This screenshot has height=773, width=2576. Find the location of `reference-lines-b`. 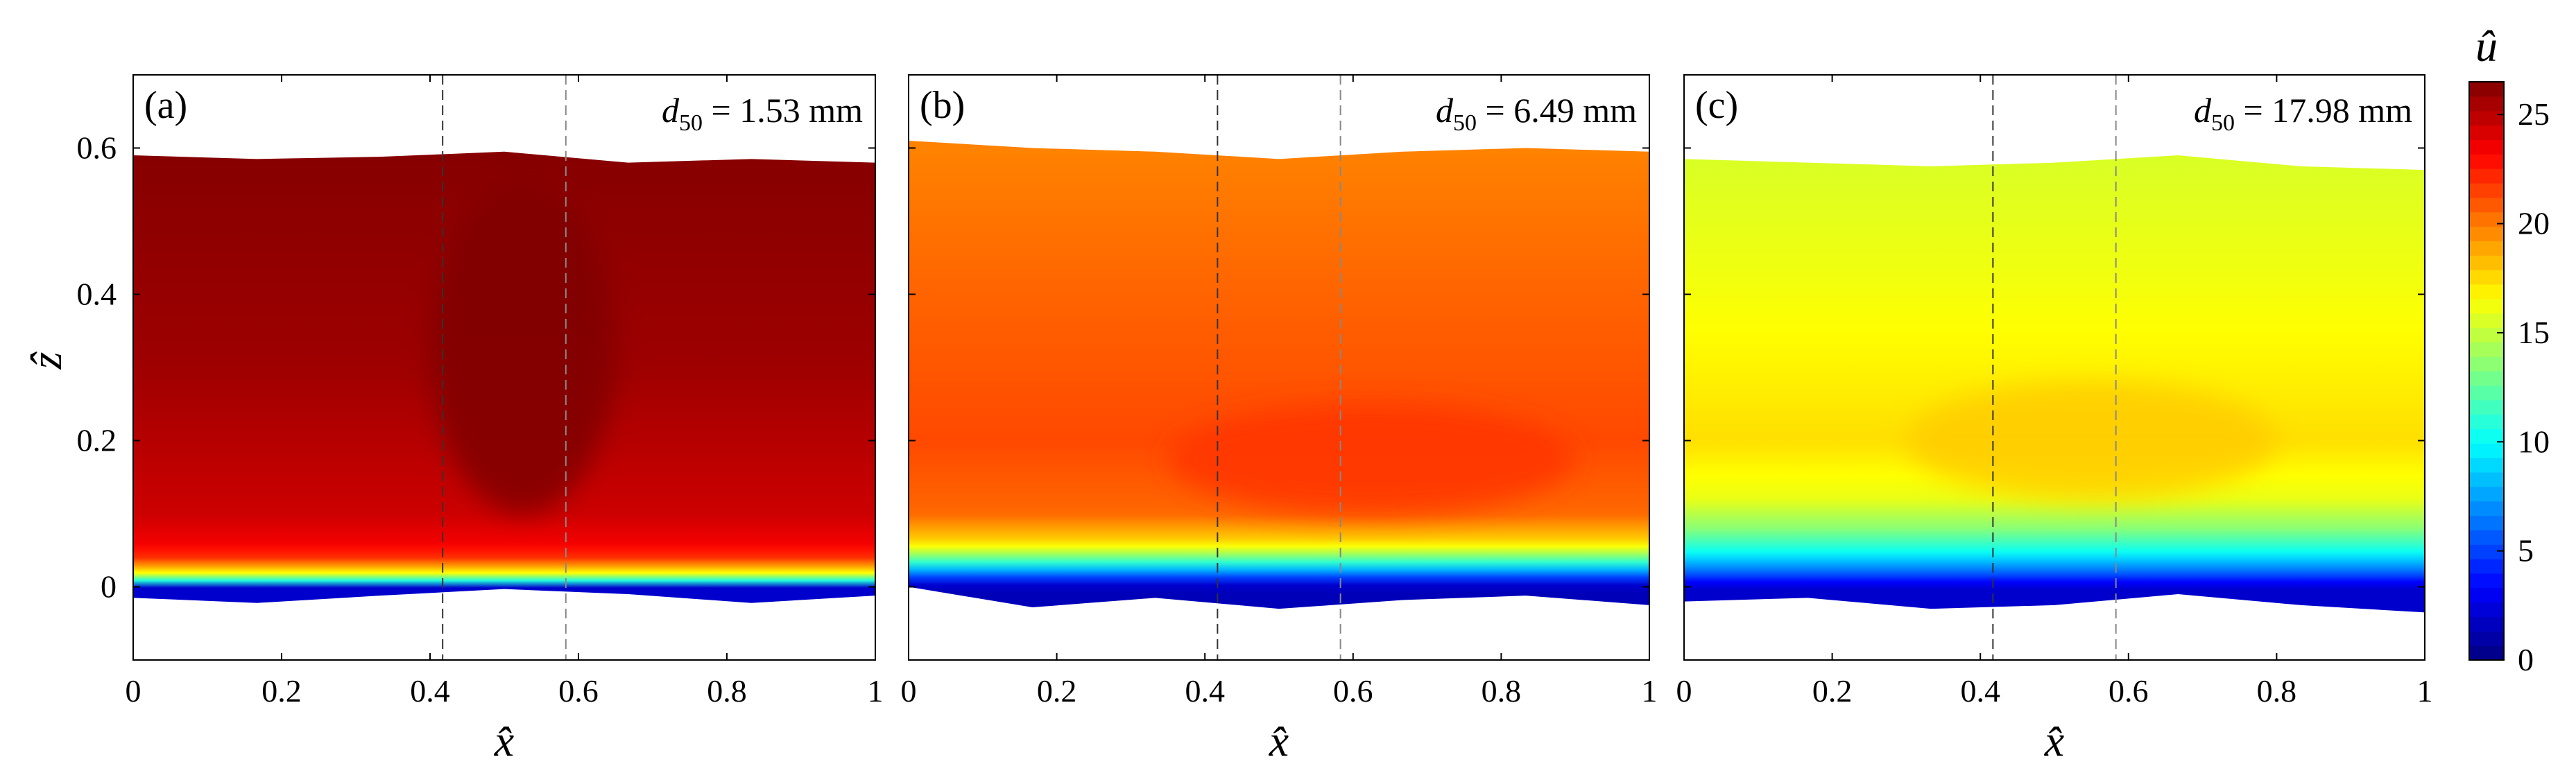

reference-lines-b is located at coordinates (1279, 367).